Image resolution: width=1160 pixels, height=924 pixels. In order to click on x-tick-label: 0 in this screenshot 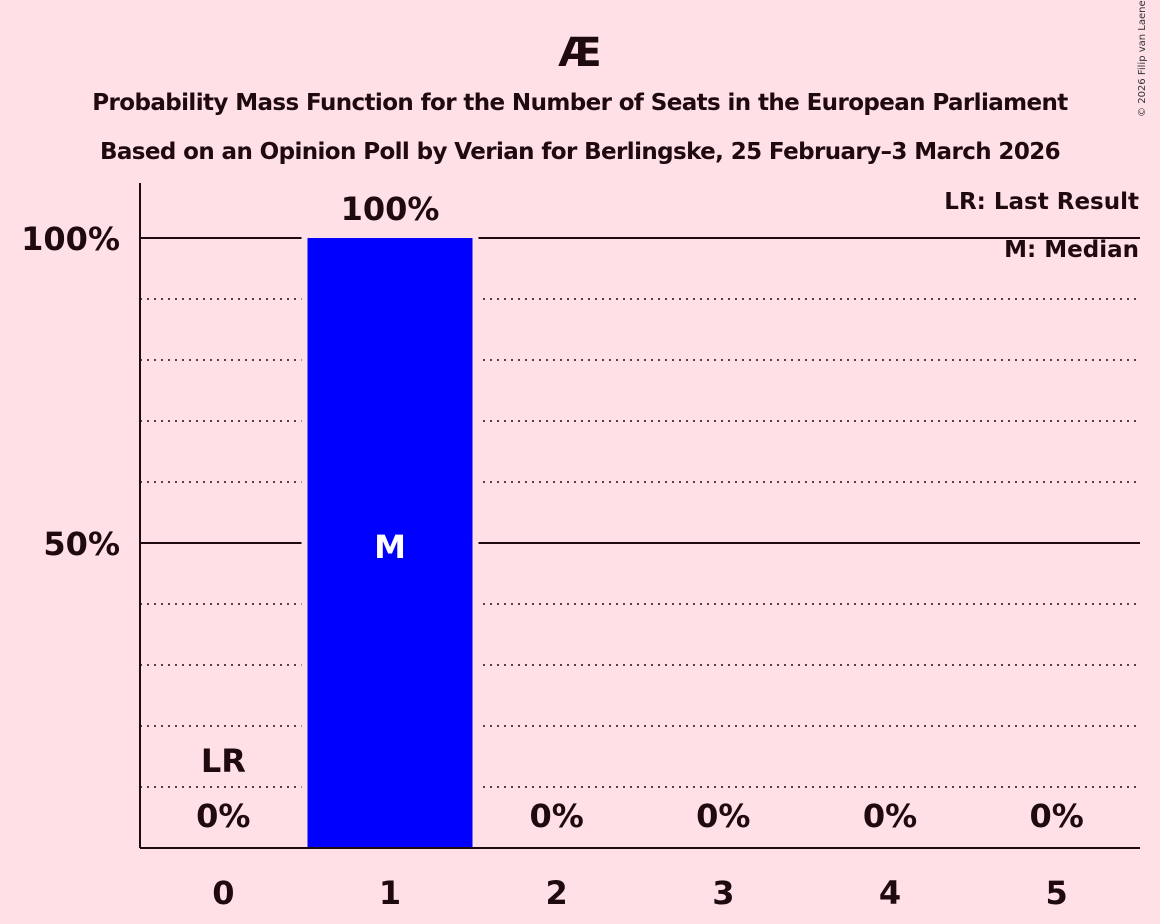, I will do `click(223, 893)`.